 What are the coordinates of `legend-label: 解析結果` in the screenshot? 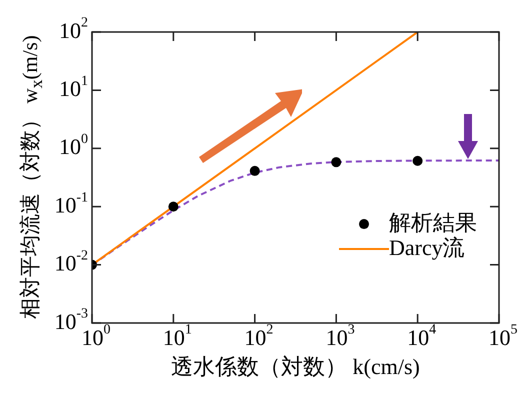 It's located at (433, 222).